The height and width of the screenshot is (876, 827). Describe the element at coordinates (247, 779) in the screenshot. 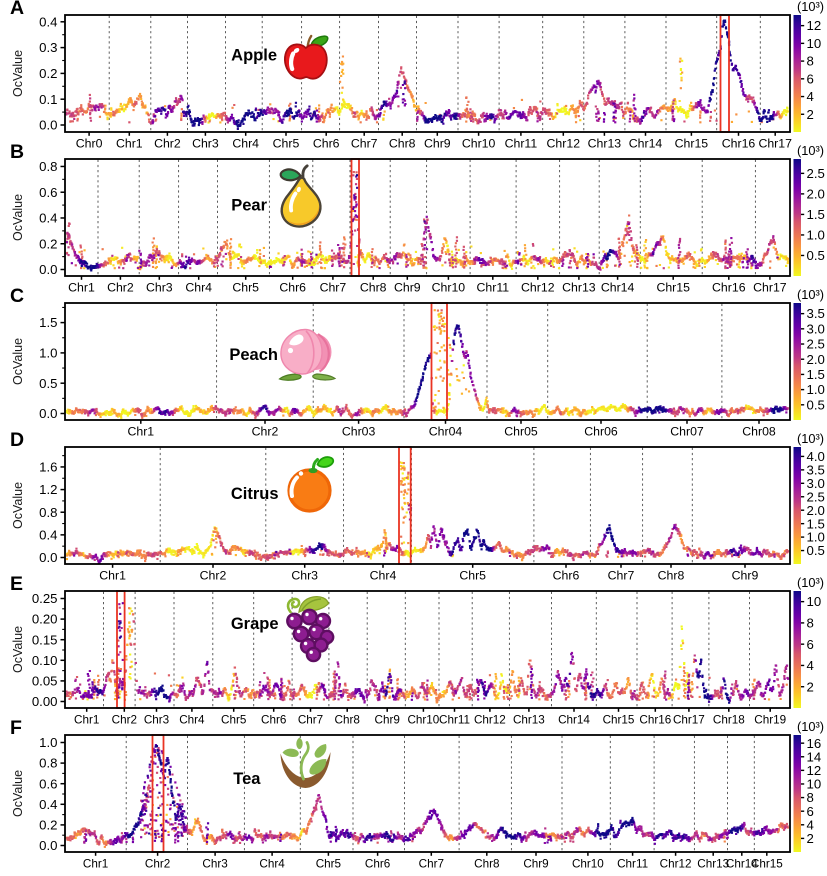

I see `svg-text: Tea` at that location.